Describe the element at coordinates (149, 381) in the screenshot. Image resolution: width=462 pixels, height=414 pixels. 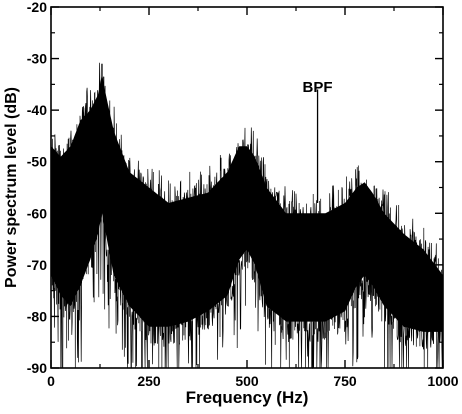
I see `x-tick-label: 250` at that location.